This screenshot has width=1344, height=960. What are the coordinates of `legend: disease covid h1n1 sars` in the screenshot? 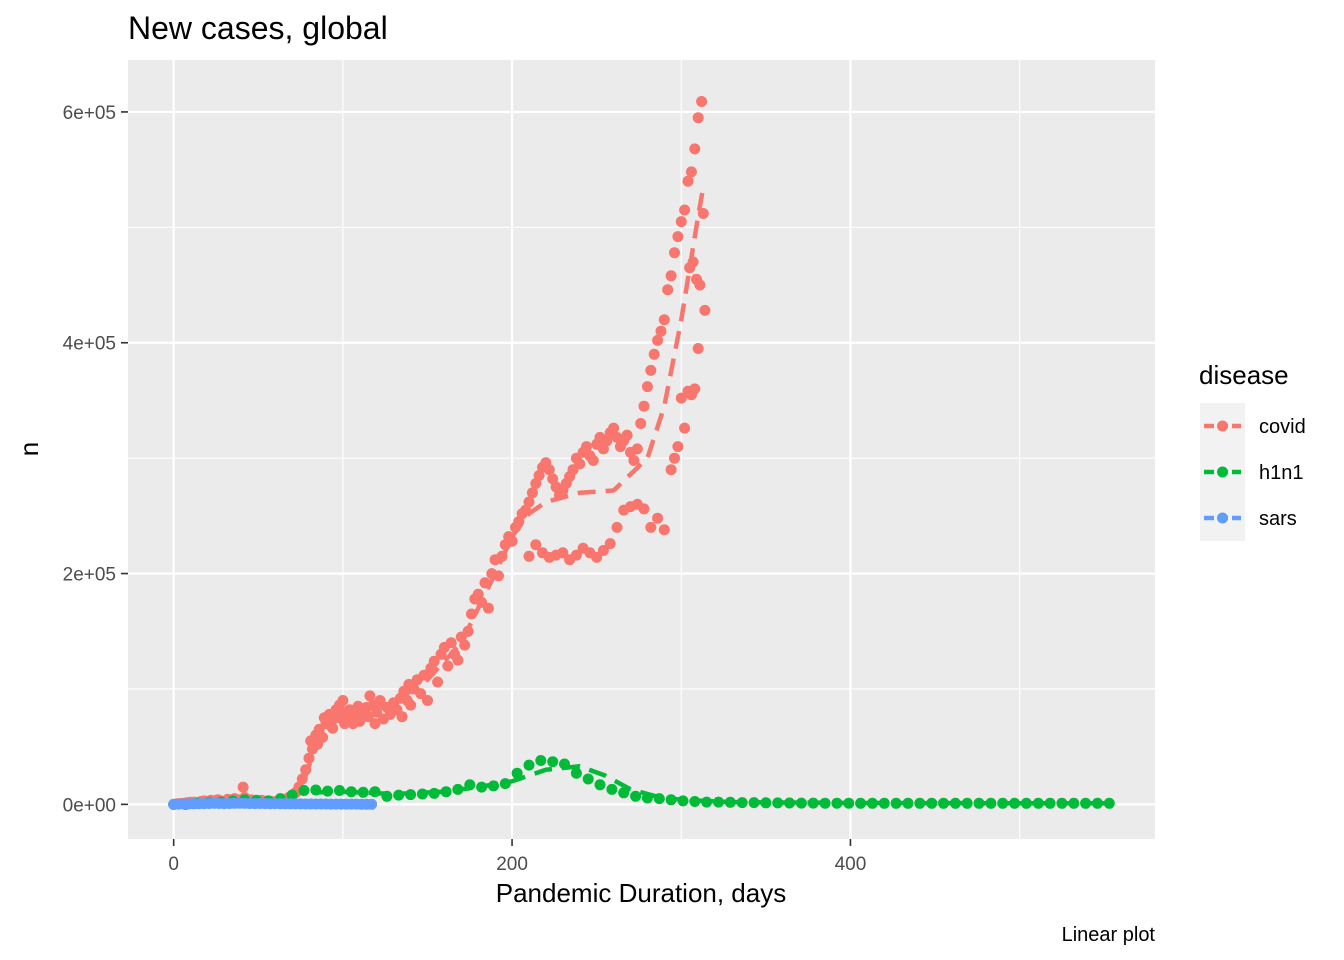 It's located at (1252, 450).